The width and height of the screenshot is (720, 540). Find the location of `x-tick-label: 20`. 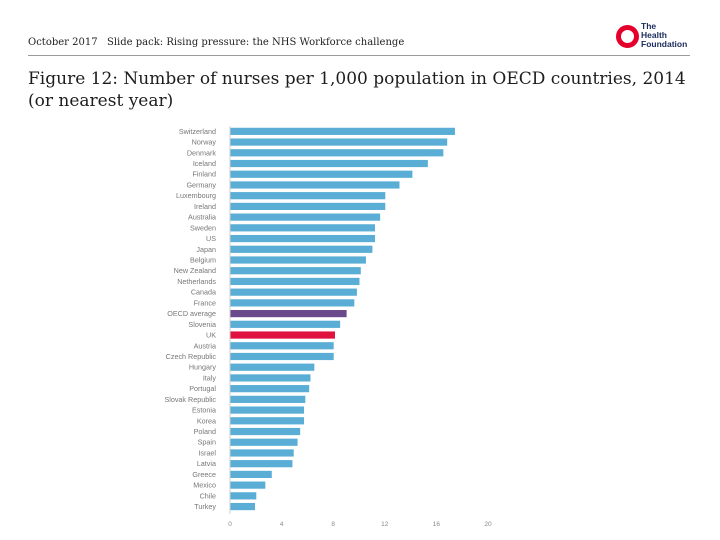

x-tick-label: 20 is located at coordinates (488, 524).